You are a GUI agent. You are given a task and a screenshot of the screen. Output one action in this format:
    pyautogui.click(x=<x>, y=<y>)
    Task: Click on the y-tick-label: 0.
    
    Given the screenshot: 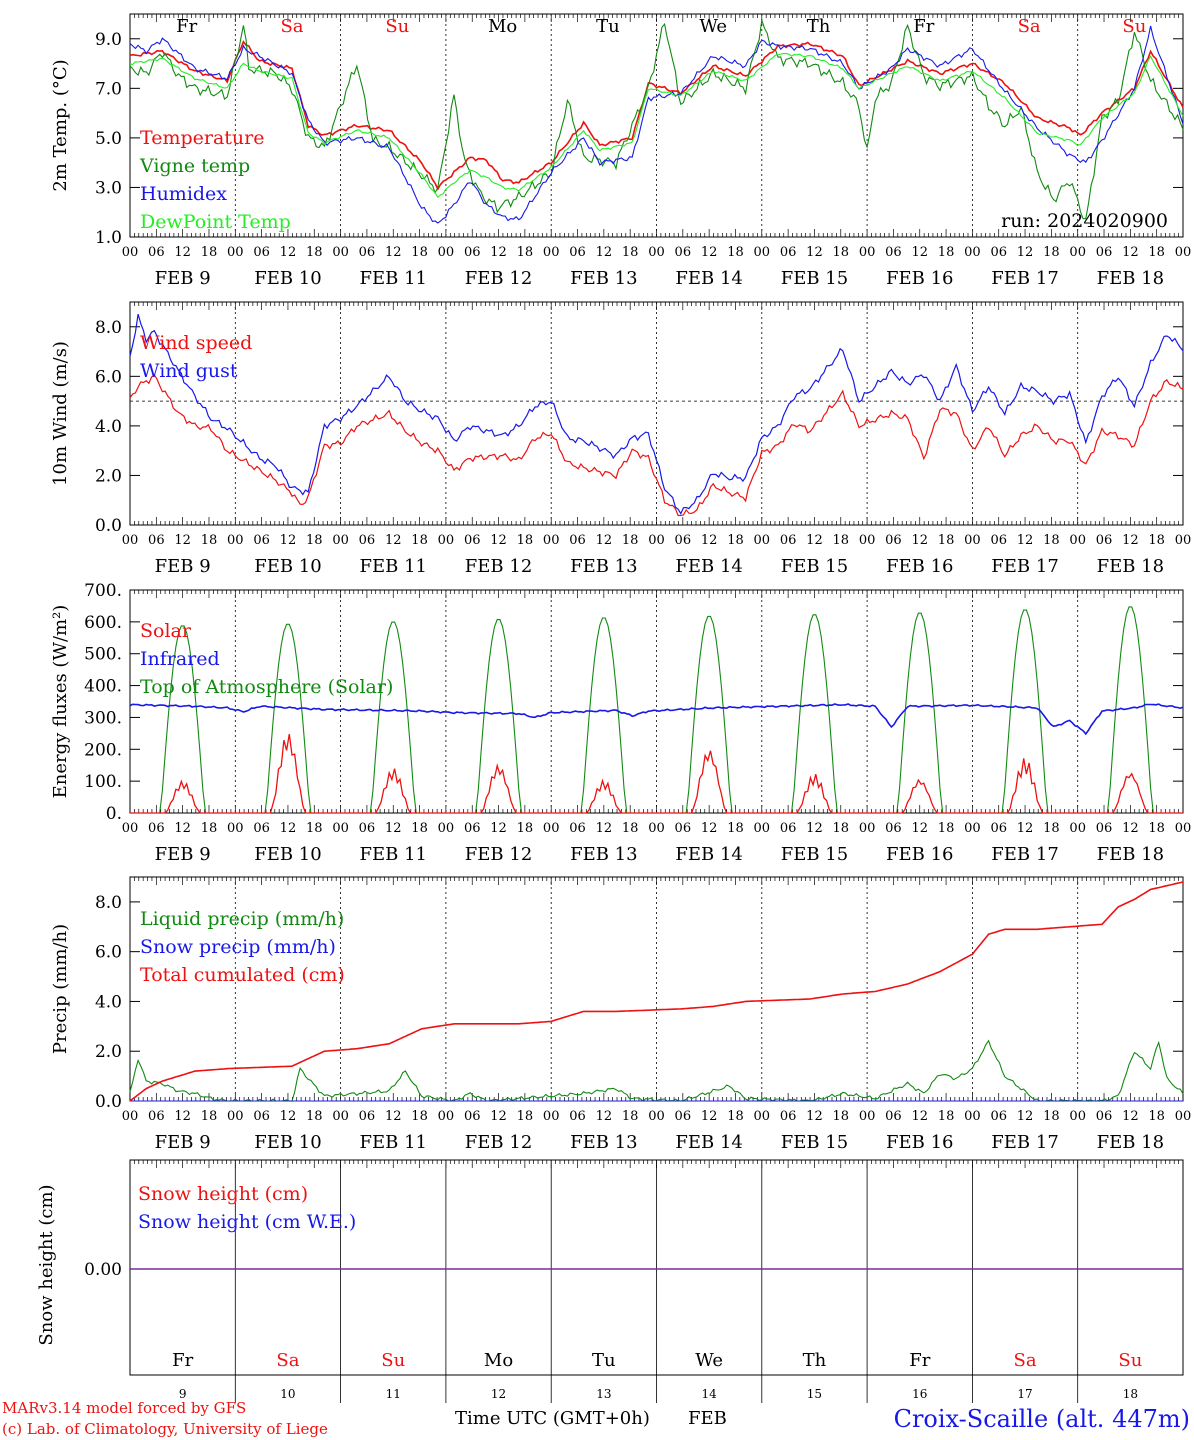 What is the action you would take?
    pyautogui.click(x=114, y=814)
    